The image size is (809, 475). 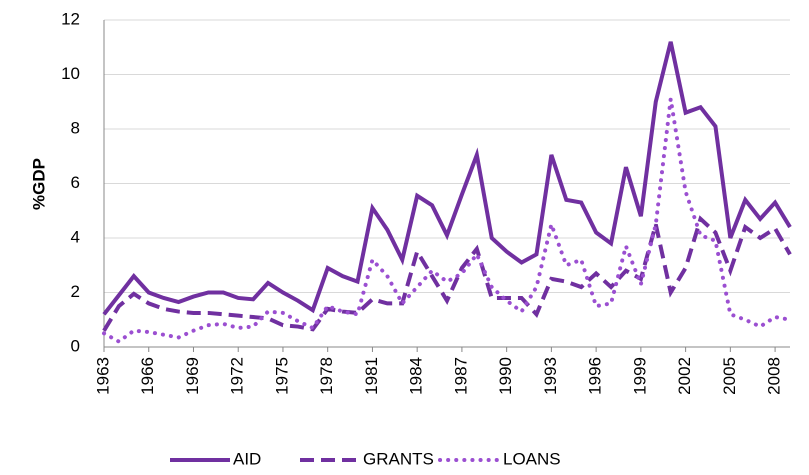 What do you see at coordinates (639, 376) in the screenshot?
I see `x-tick-label: 1999` at bounding box center [639, 376].